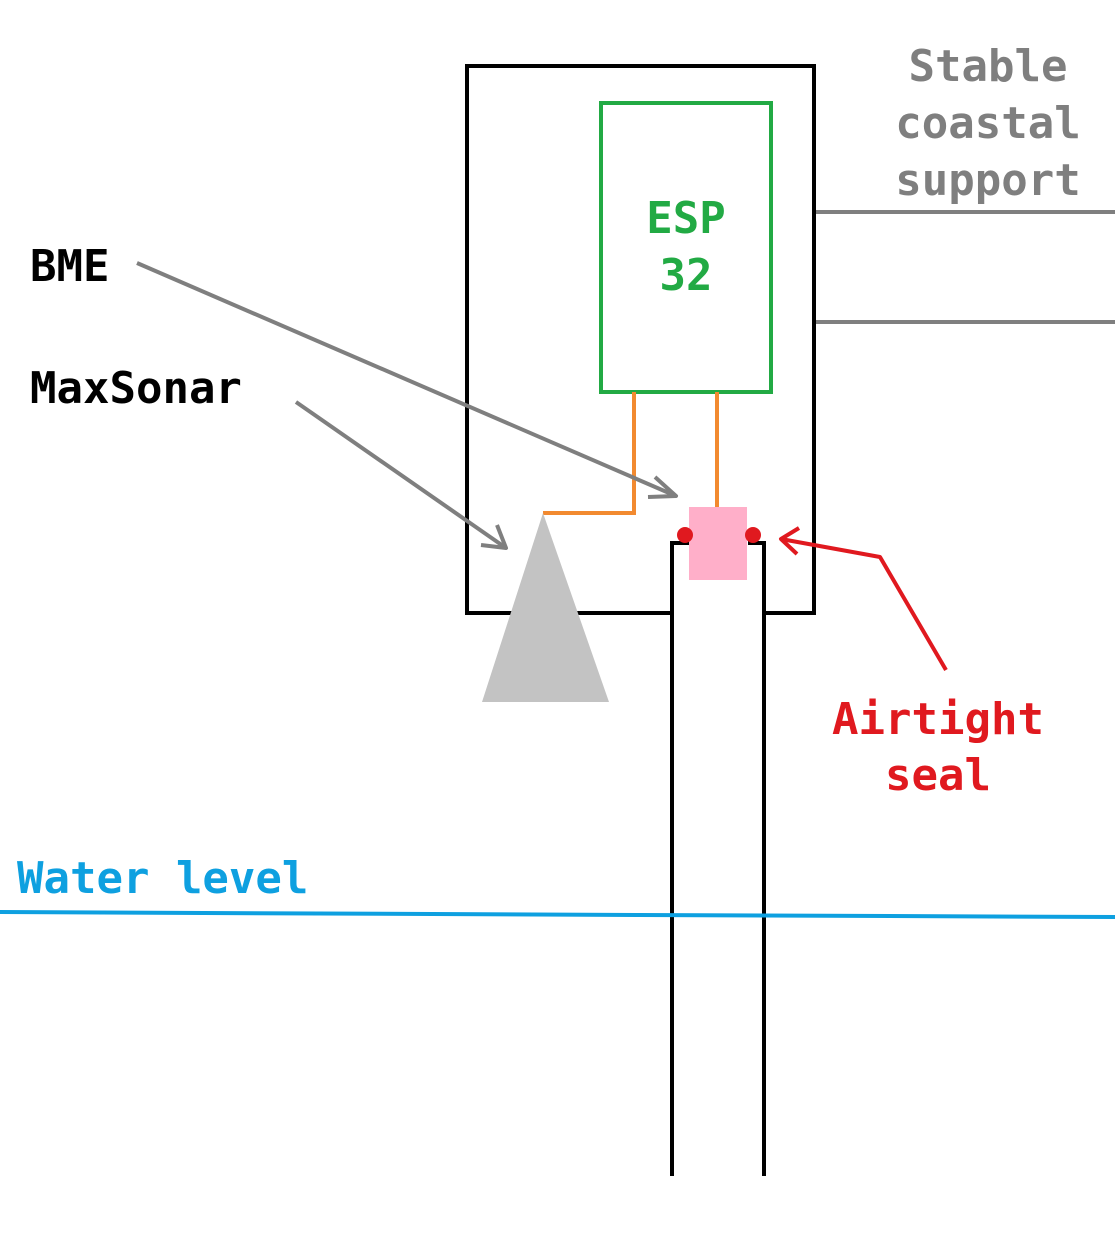 The width and height of the screenshot is (1115, 1238). I want to click on water-level-line, so click(557, 914).